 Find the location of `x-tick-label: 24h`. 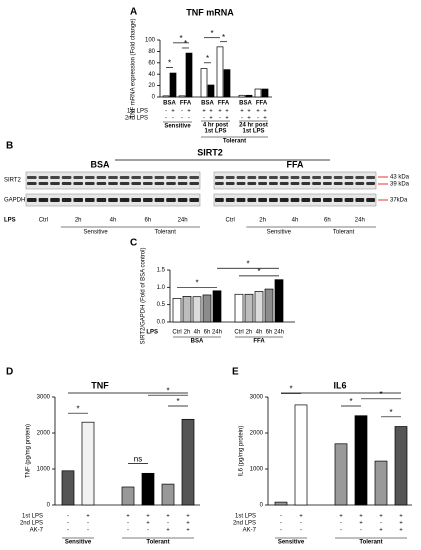

x-tick-label: 24h is located at coordinates (217, 333).